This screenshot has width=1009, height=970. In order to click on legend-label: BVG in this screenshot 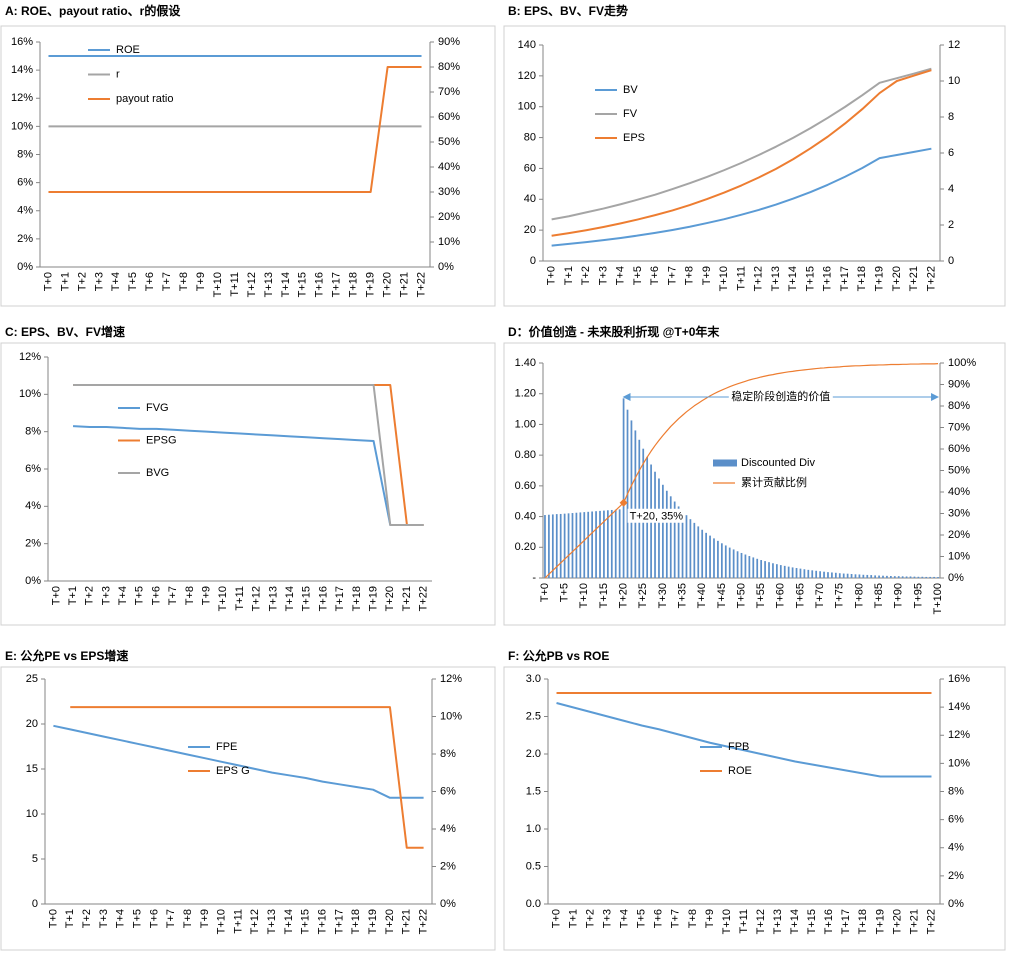, I will do `click(157, 473)`.